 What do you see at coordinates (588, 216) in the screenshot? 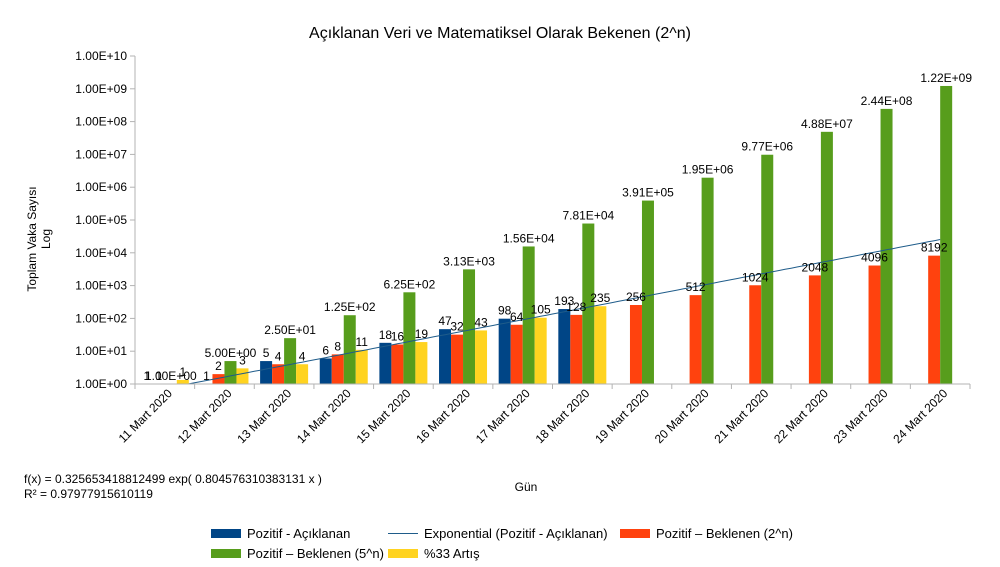
I see `bar-value-label: 7.81E+04` at bounding box center [588, 216].